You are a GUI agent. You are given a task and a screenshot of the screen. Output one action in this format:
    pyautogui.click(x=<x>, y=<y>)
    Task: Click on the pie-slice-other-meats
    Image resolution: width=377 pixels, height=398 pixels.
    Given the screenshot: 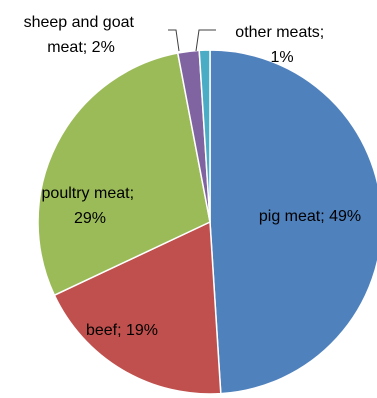 What is the action you would take?
    pyautogui.click(x=204, y=136)
    